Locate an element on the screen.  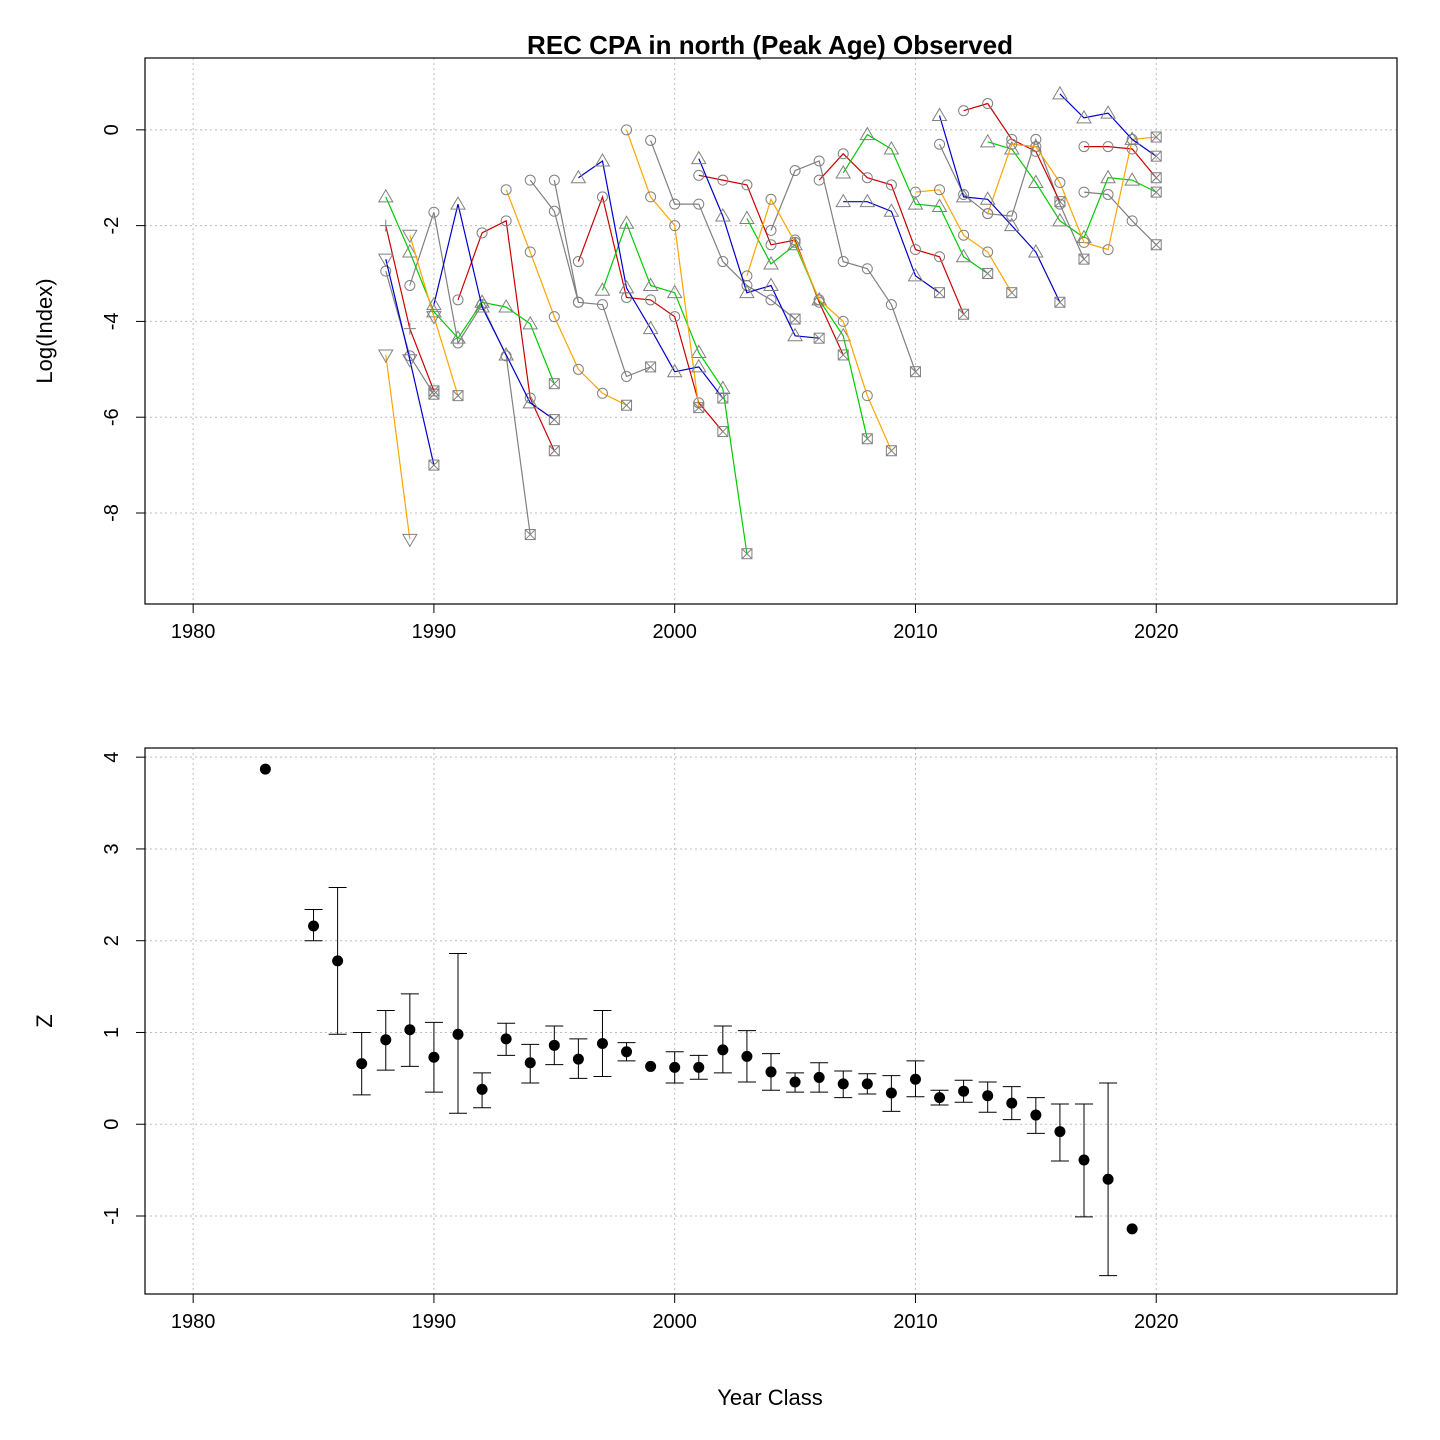
bottom-x-axis-label: Year Class is located at coordinates (770, 1397).